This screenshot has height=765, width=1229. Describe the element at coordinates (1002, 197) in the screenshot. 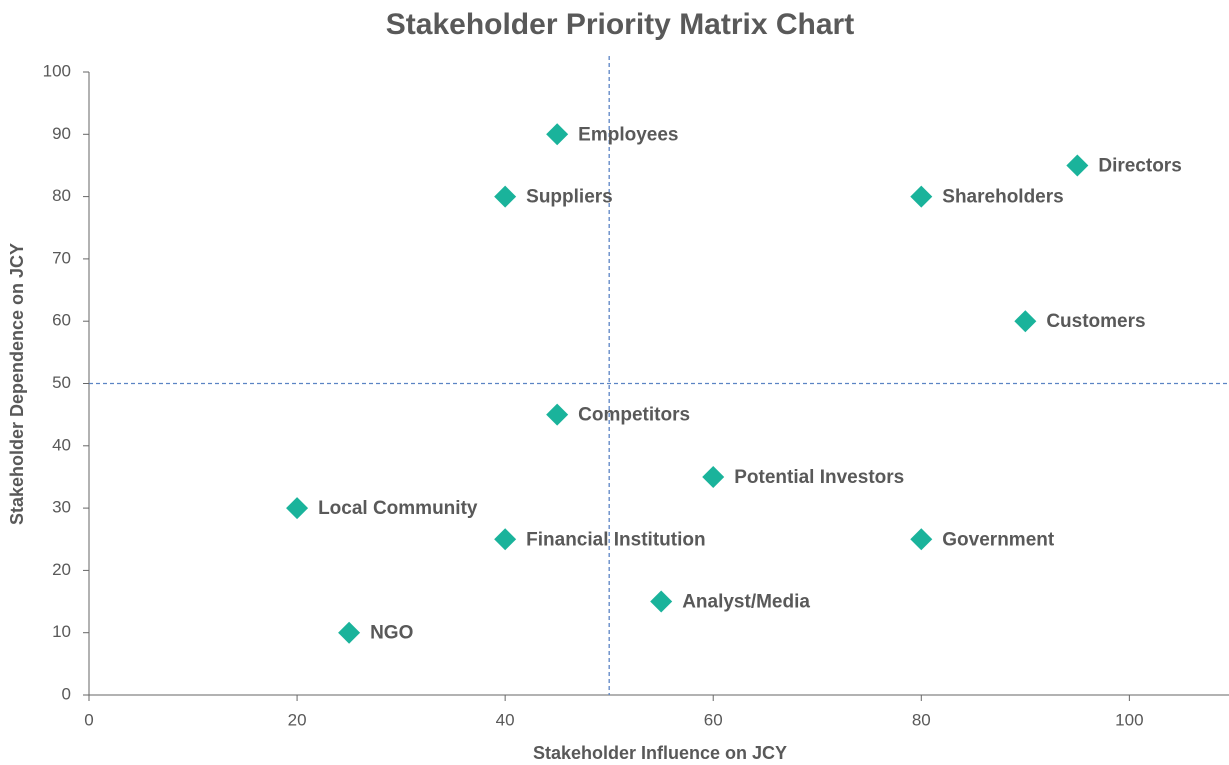

I see `point-label: Shareholders` at that location.